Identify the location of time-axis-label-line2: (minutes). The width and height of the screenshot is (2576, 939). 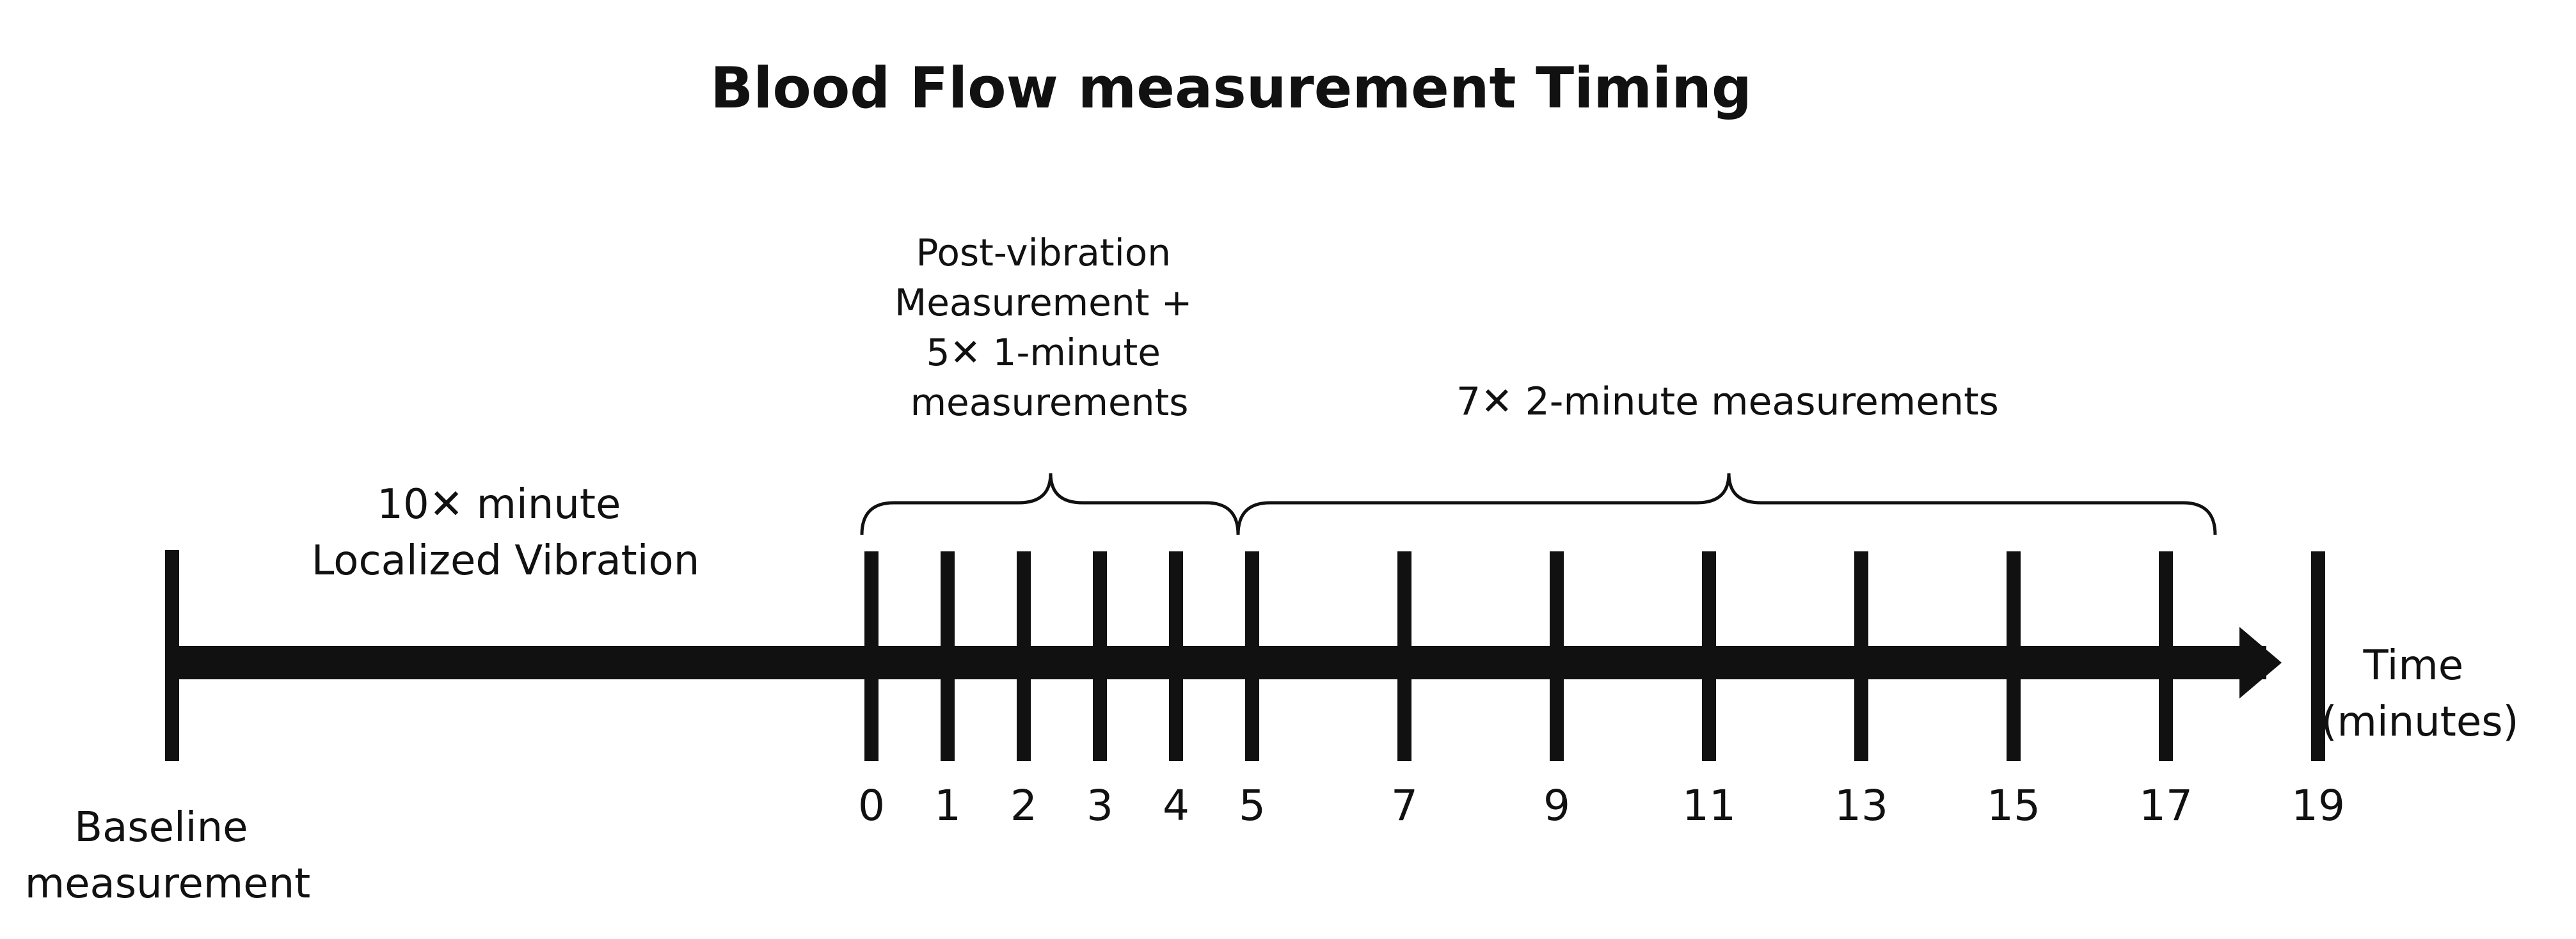
(2420, 722).